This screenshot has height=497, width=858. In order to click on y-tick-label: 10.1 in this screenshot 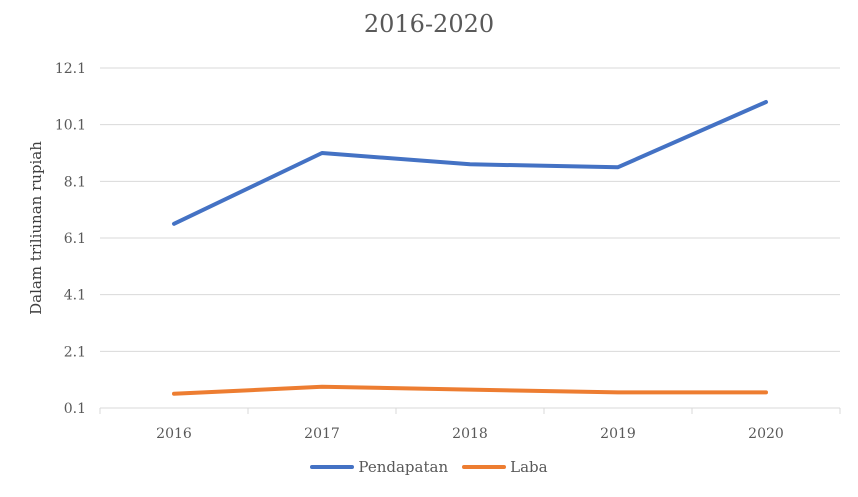, I will do `click(70, 126)`.